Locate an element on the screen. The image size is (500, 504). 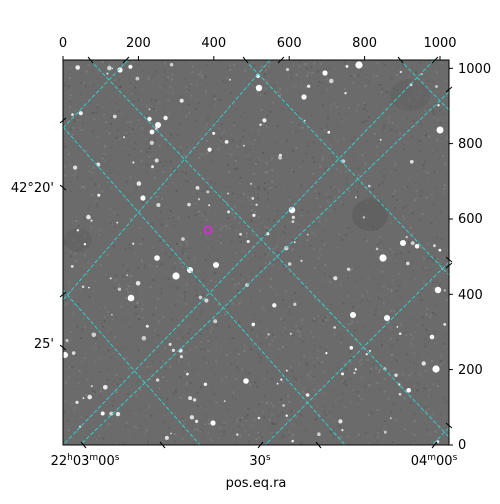
right-tick-label: 400 is located at coordinates (470, 295).